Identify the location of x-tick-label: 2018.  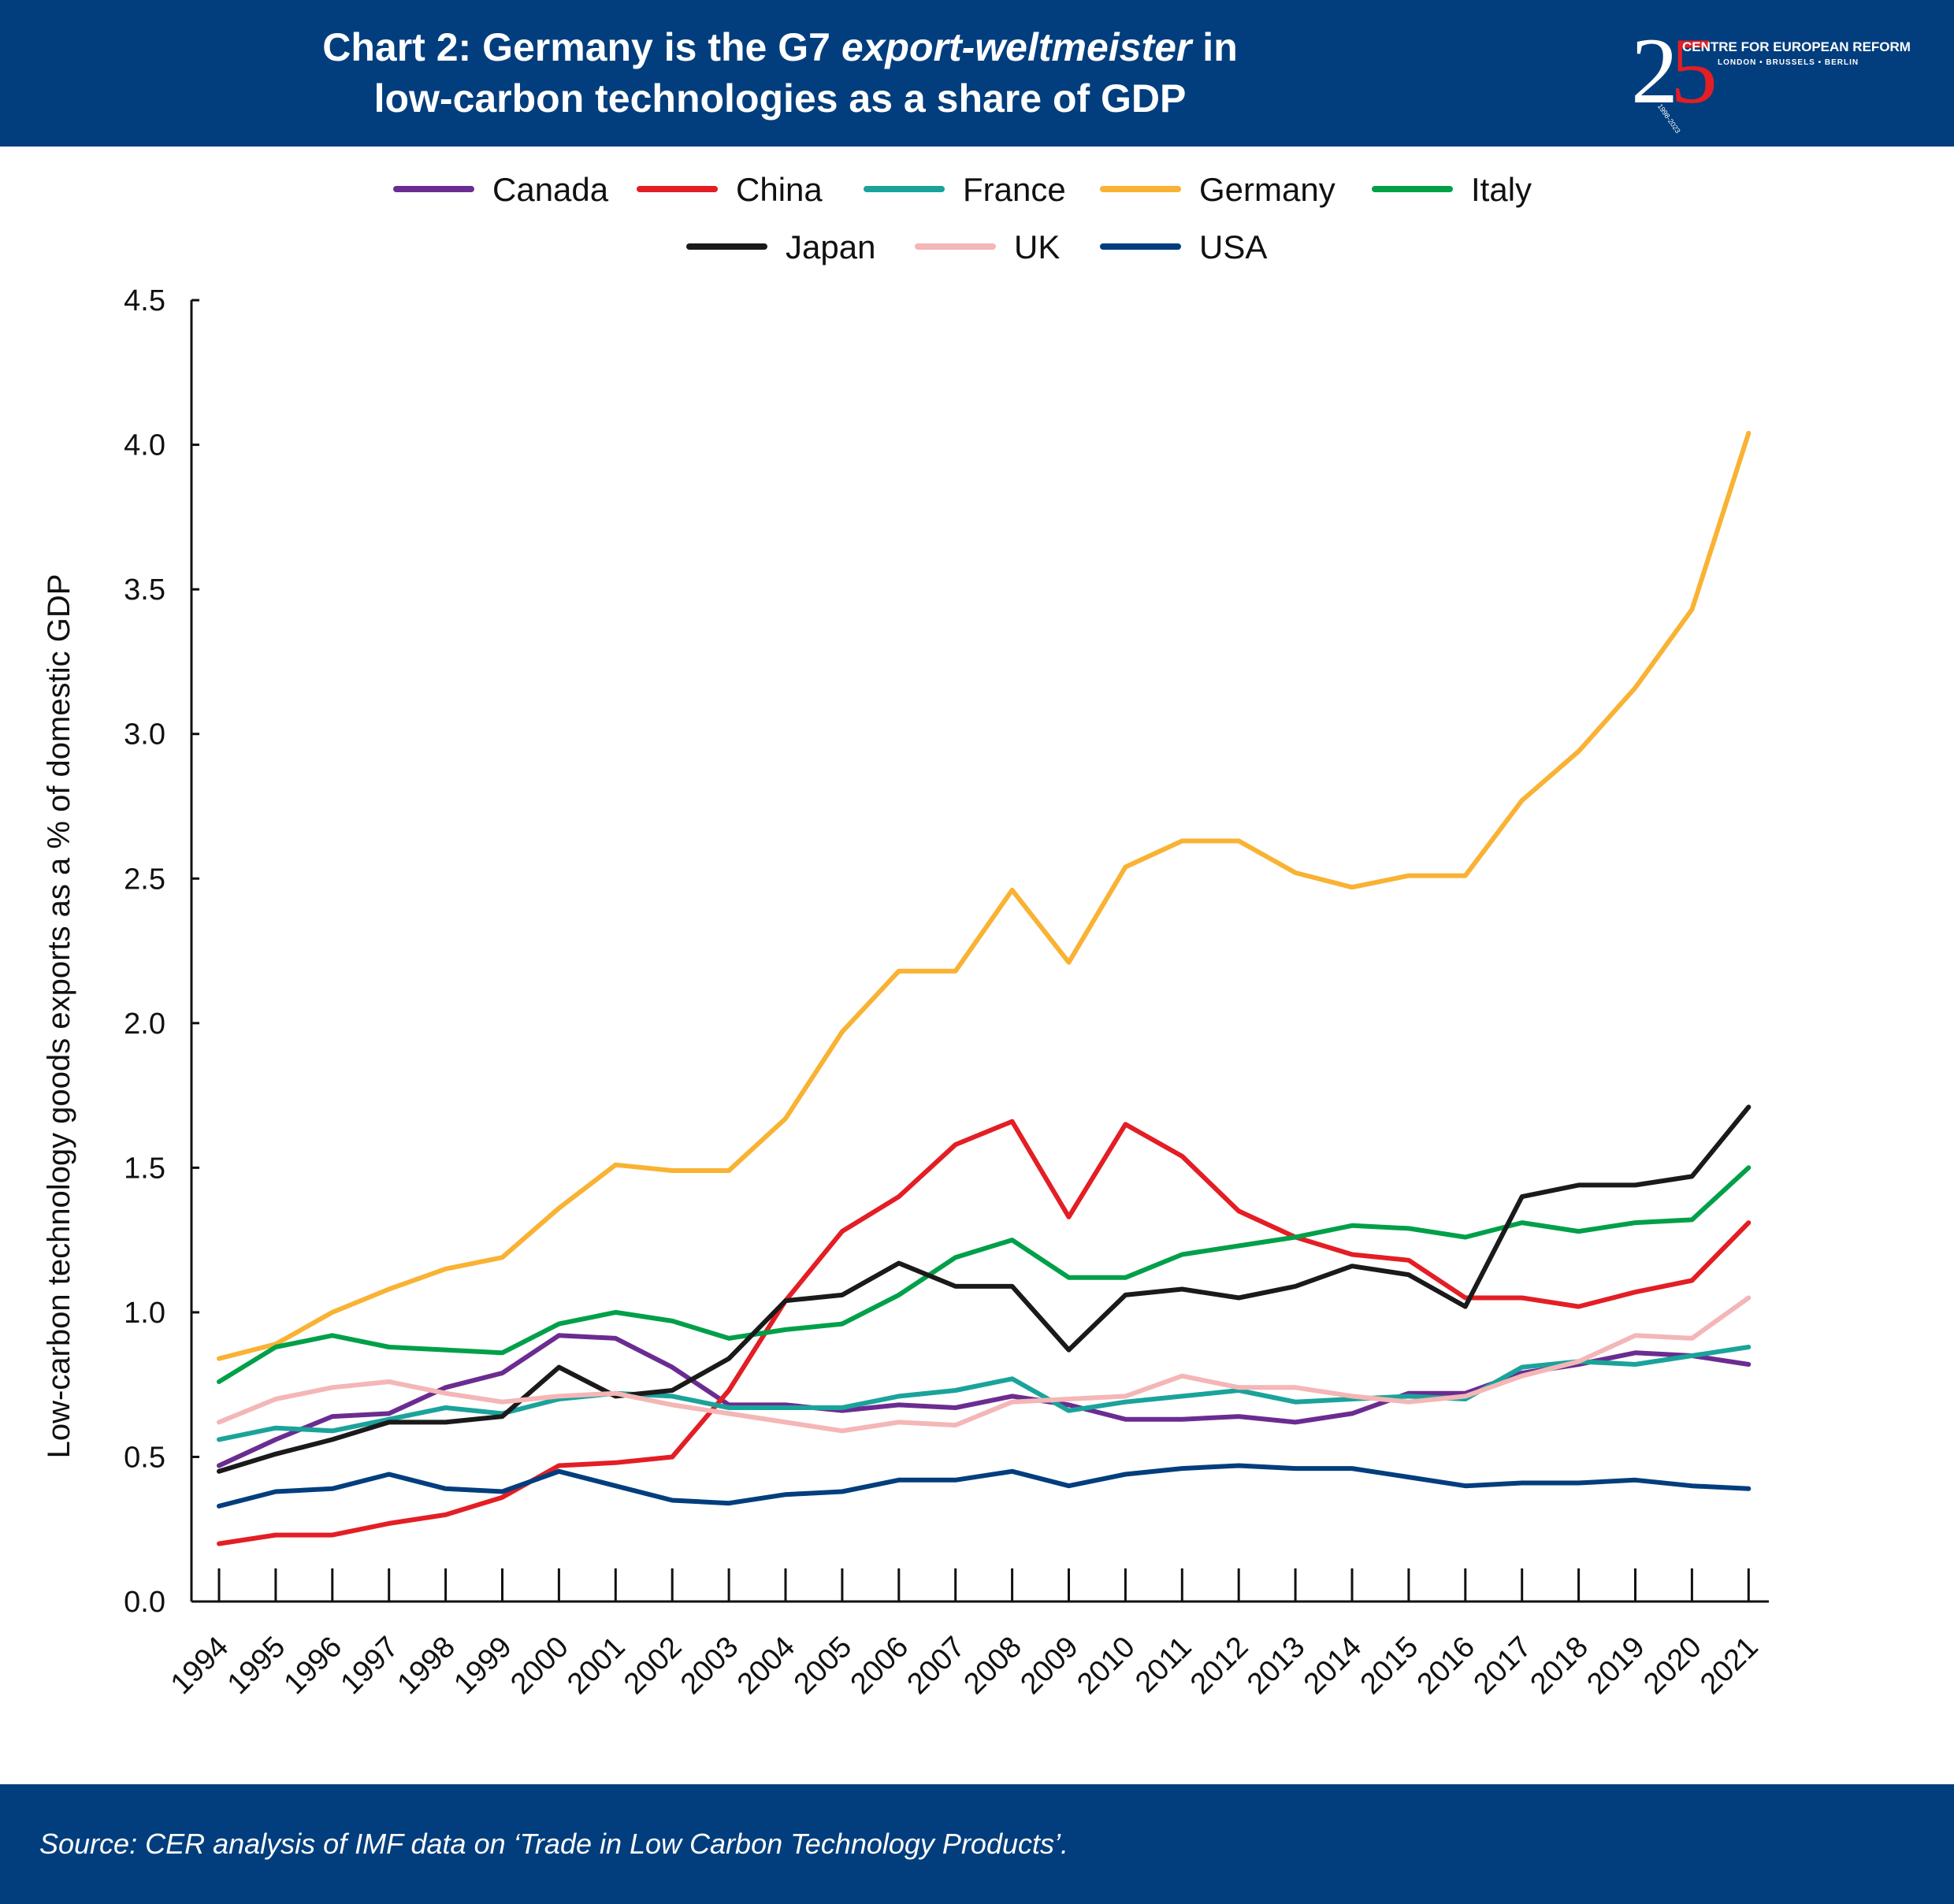
(1559, 1666).